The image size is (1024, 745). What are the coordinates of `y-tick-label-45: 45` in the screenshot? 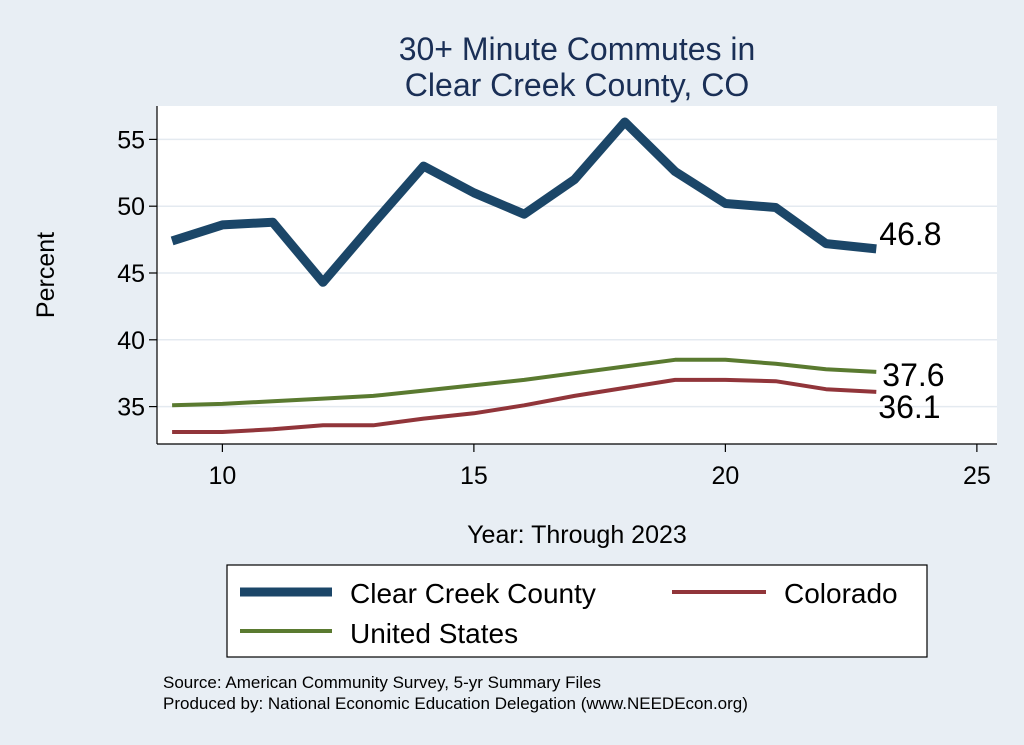 It's located at (131, 274).